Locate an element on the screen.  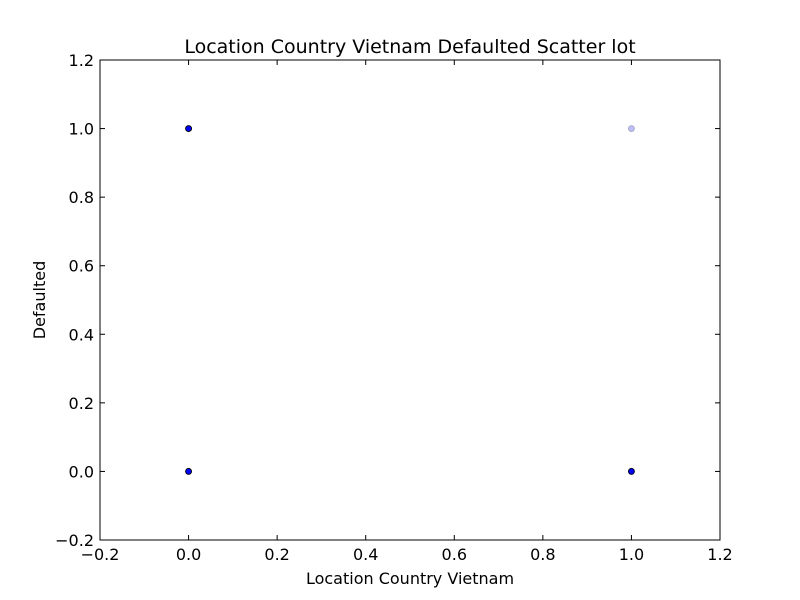
x-tick-label: 0.0 is located at coordinates (188, 554).